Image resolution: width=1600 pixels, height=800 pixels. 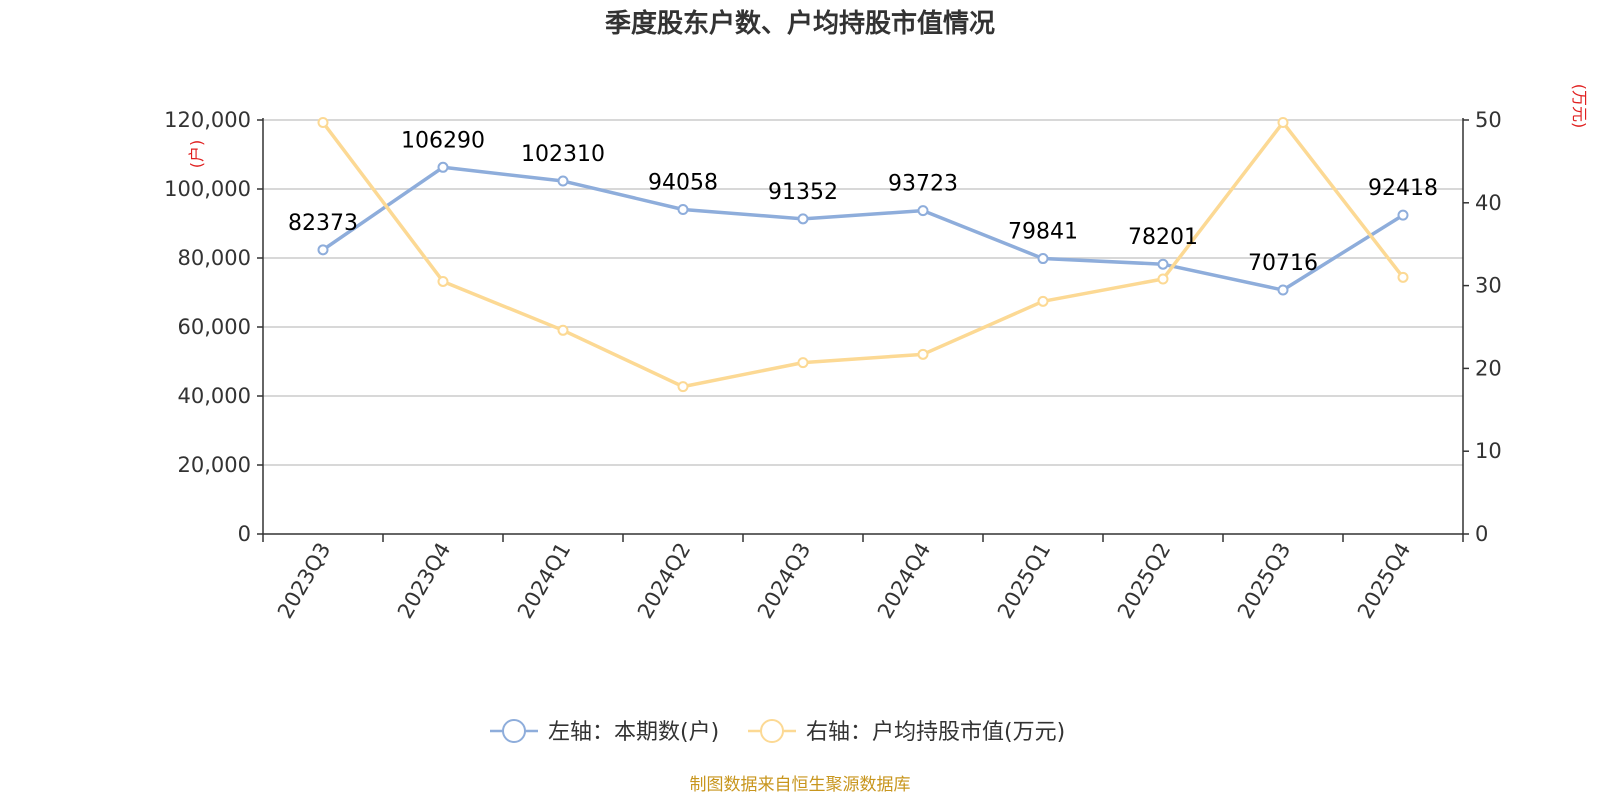 I want to click on data-label: 94058, so click(x=683, y=182).